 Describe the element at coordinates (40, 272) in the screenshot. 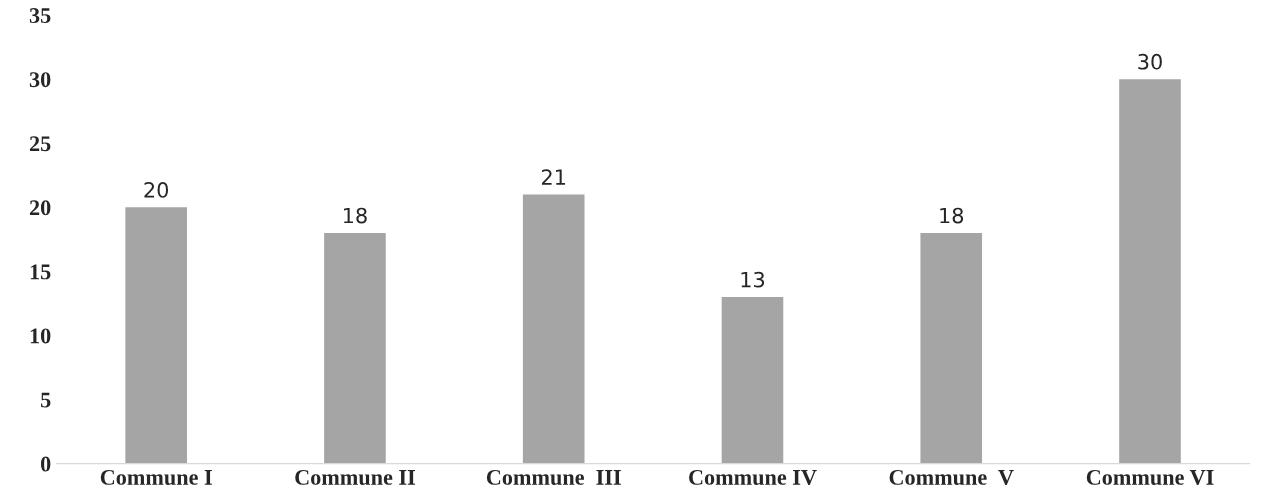

I see `y-tick-label: 15` at that location.